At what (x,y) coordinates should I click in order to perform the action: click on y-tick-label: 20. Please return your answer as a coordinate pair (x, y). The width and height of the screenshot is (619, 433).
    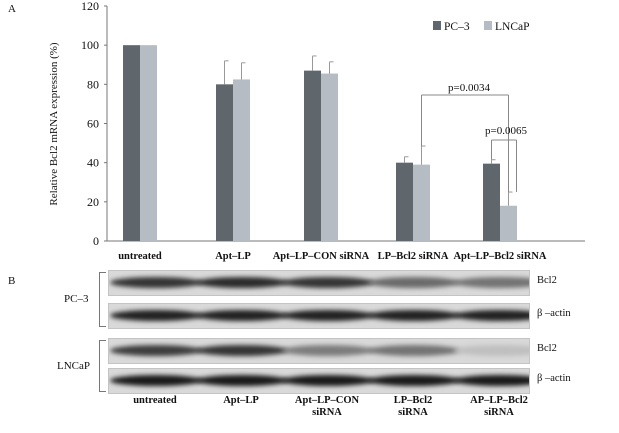
    Looking at the image, I should click on (93, 202).